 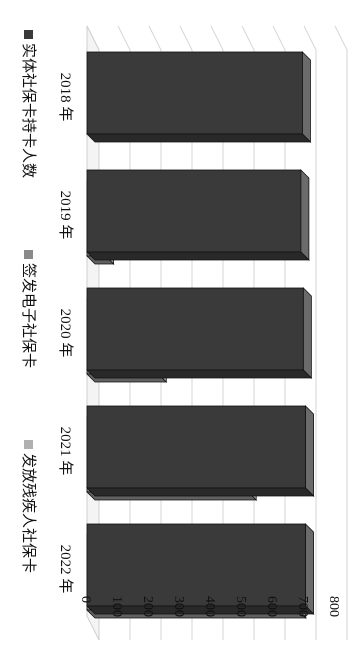 I want to click on tick-label: 0, so click(x=85, y=599).